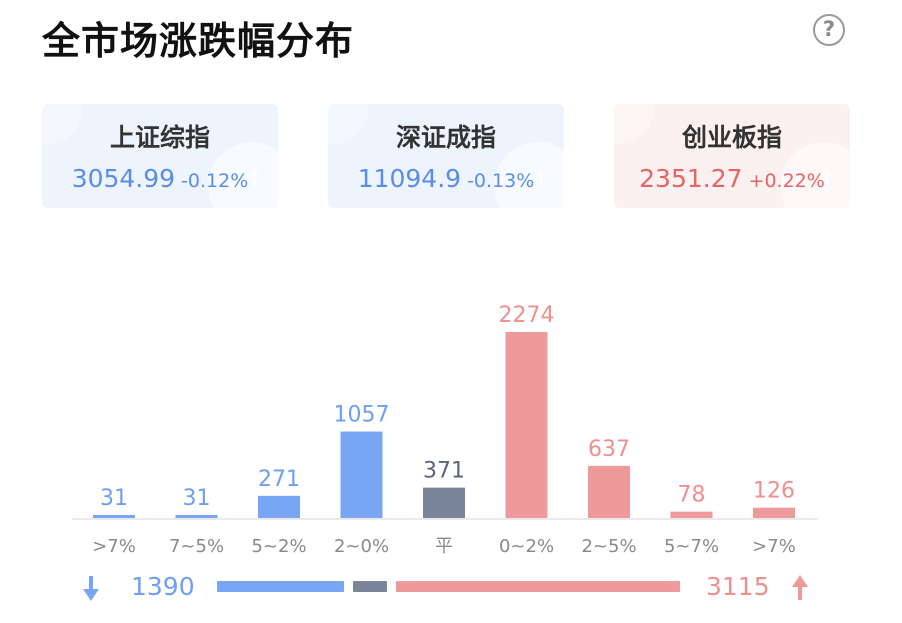  What do you see at coordinates (91, 588) in the screenshot?
I see `arrow-down-icon` at bounding box center [91, 588].